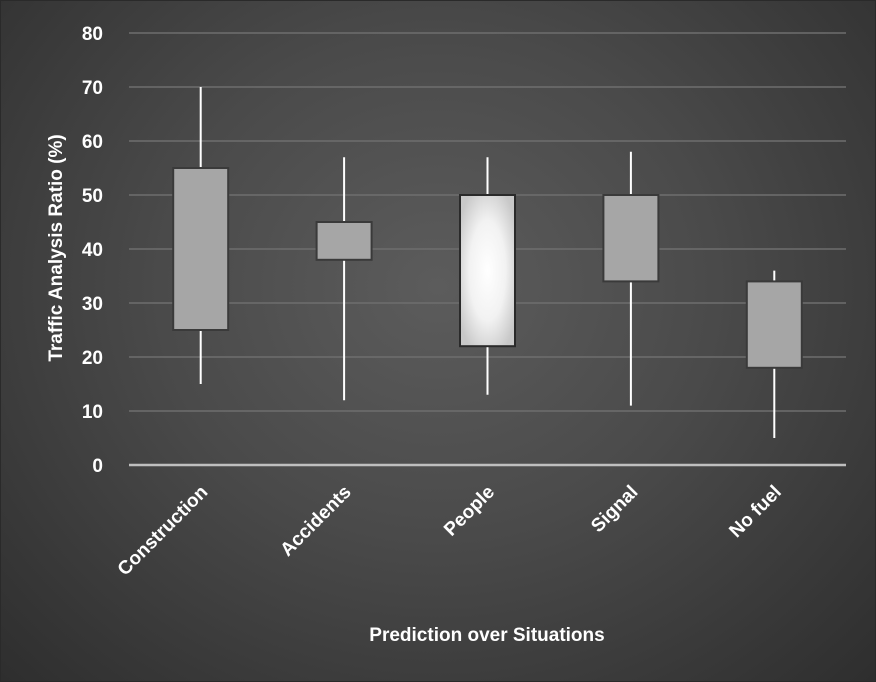  What do you see at coordinates (97, 466) in the screenshot?
I see `y-tick-label: 0` at bounding box center [97, 466].